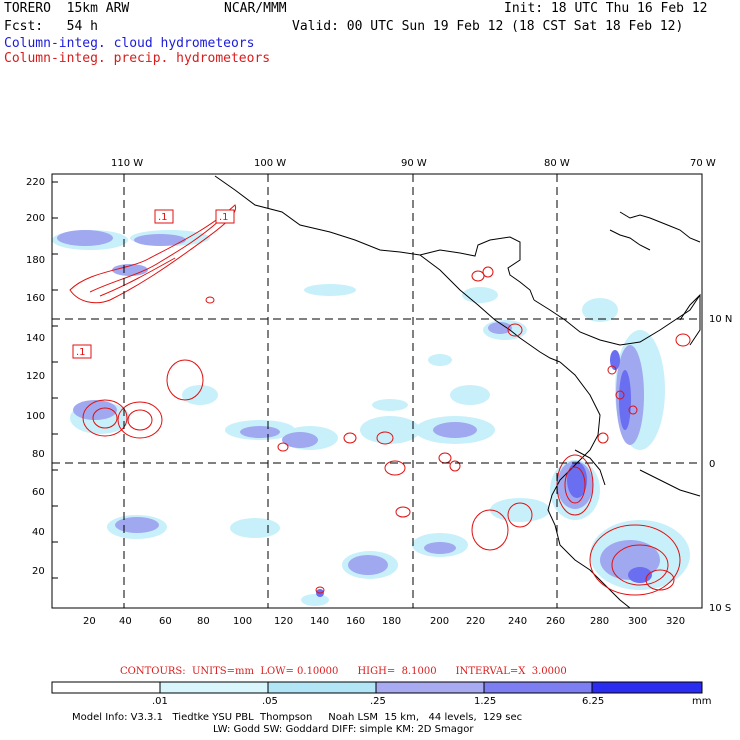  Describe the element at coordinates (637, 621) in the screenshot. I see `x-tick-label: 300` at that location.